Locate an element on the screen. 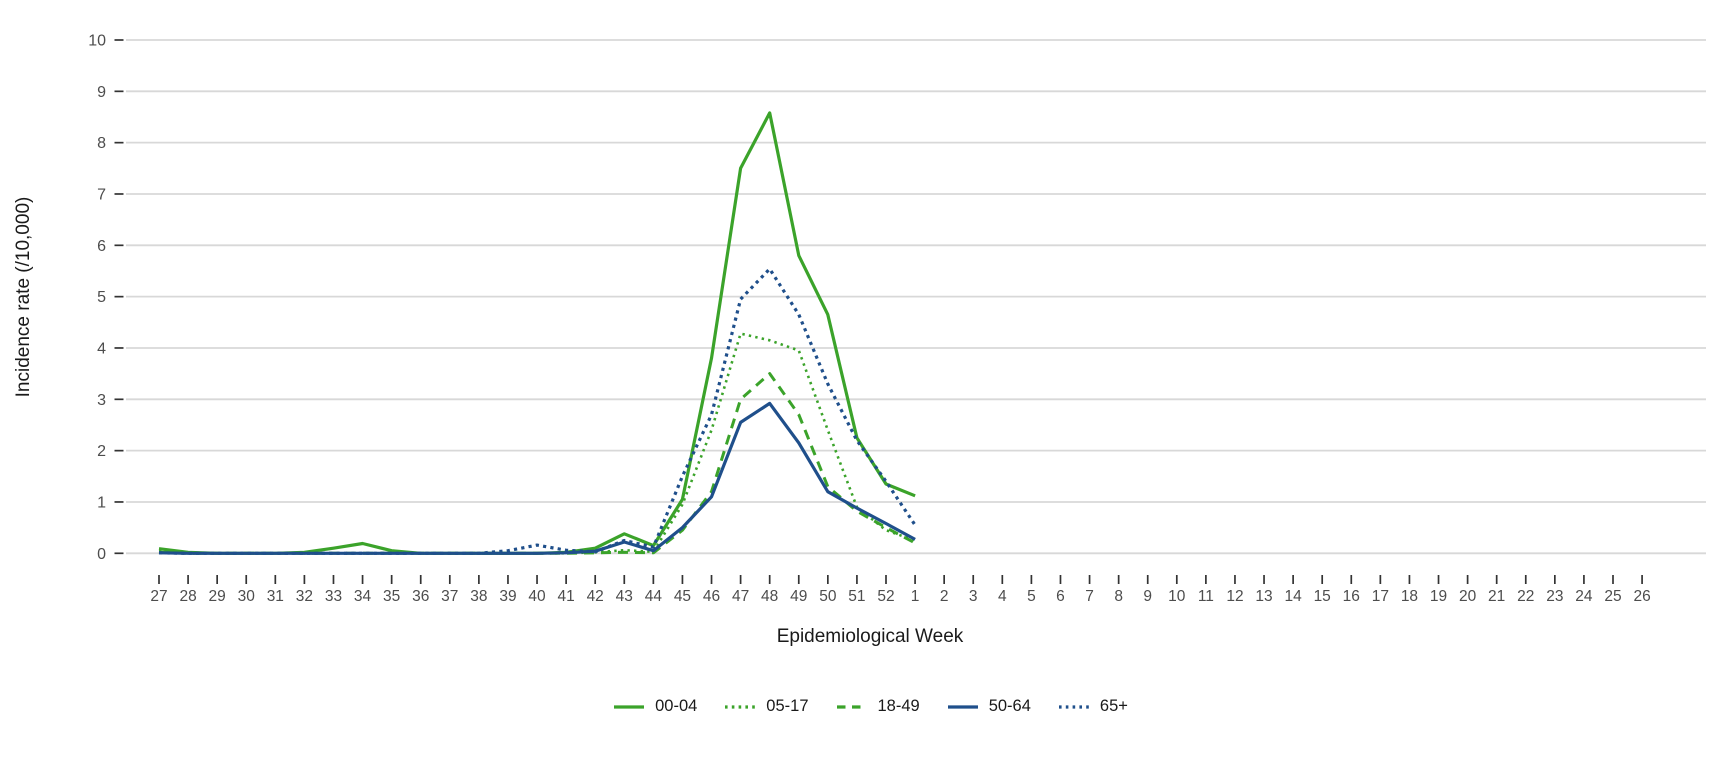 Image resolution: width=1728 pixels, height=768 pixels. x-tick-label-47: 47 is located at coordinates (740, 596).